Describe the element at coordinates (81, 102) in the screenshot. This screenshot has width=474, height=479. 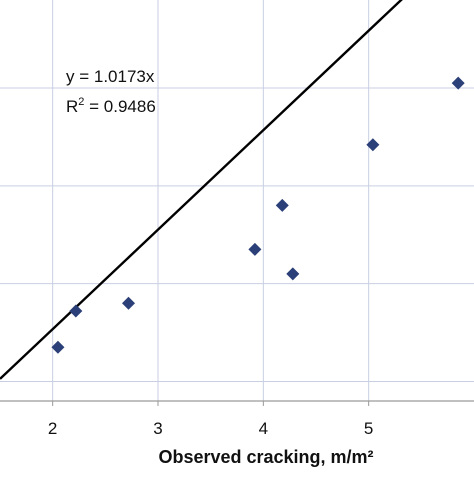
I see `r-squared-superscript: 2` at that location.